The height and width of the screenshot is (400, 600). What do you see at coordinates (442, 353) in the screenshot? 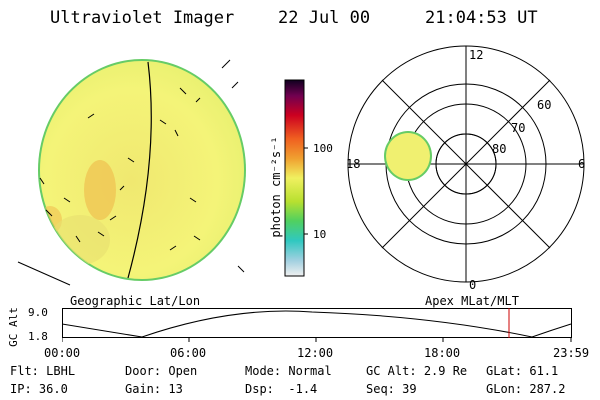
I see `time-tick-3: 18:00` at bounding box center [442, 353].